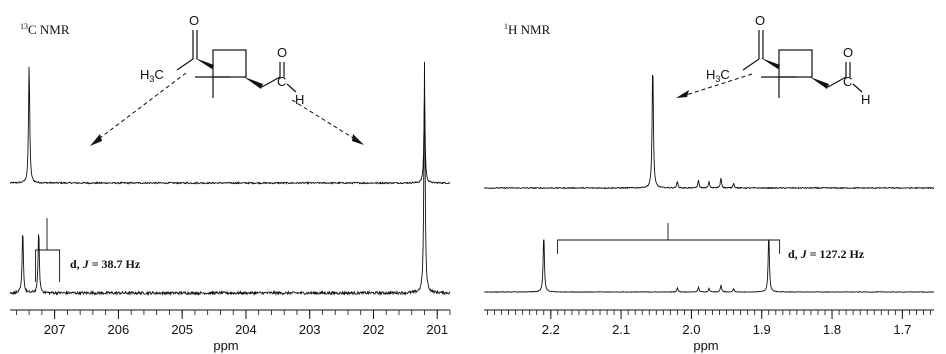  Describe the element at coordinates (832, 329) in the screenshot. I see `tick-label: 1.8` at that location.